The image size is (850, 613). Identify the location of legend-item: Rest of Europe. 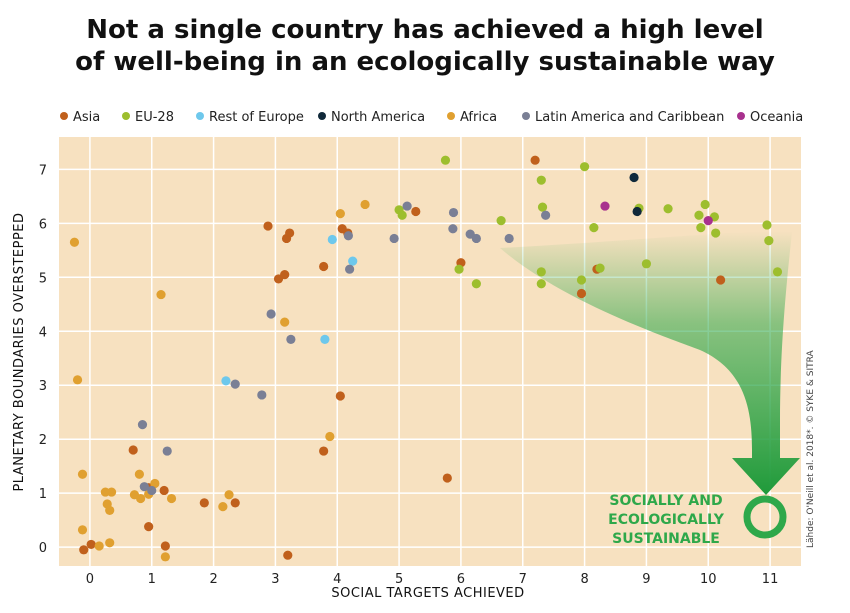
(250, 117).